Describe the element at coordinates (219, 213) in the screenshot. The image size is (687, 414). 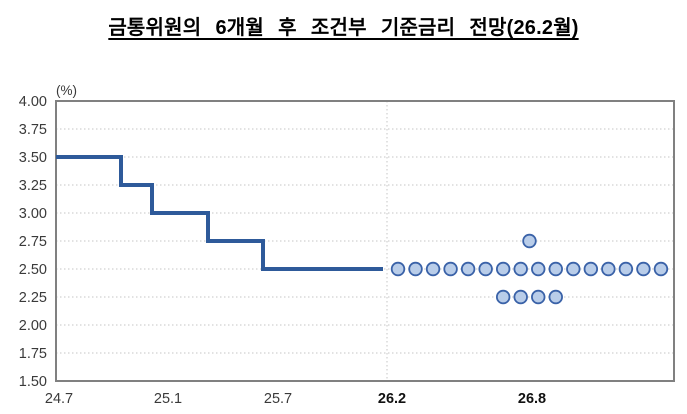
I see `base-rate-step-line` at that location.